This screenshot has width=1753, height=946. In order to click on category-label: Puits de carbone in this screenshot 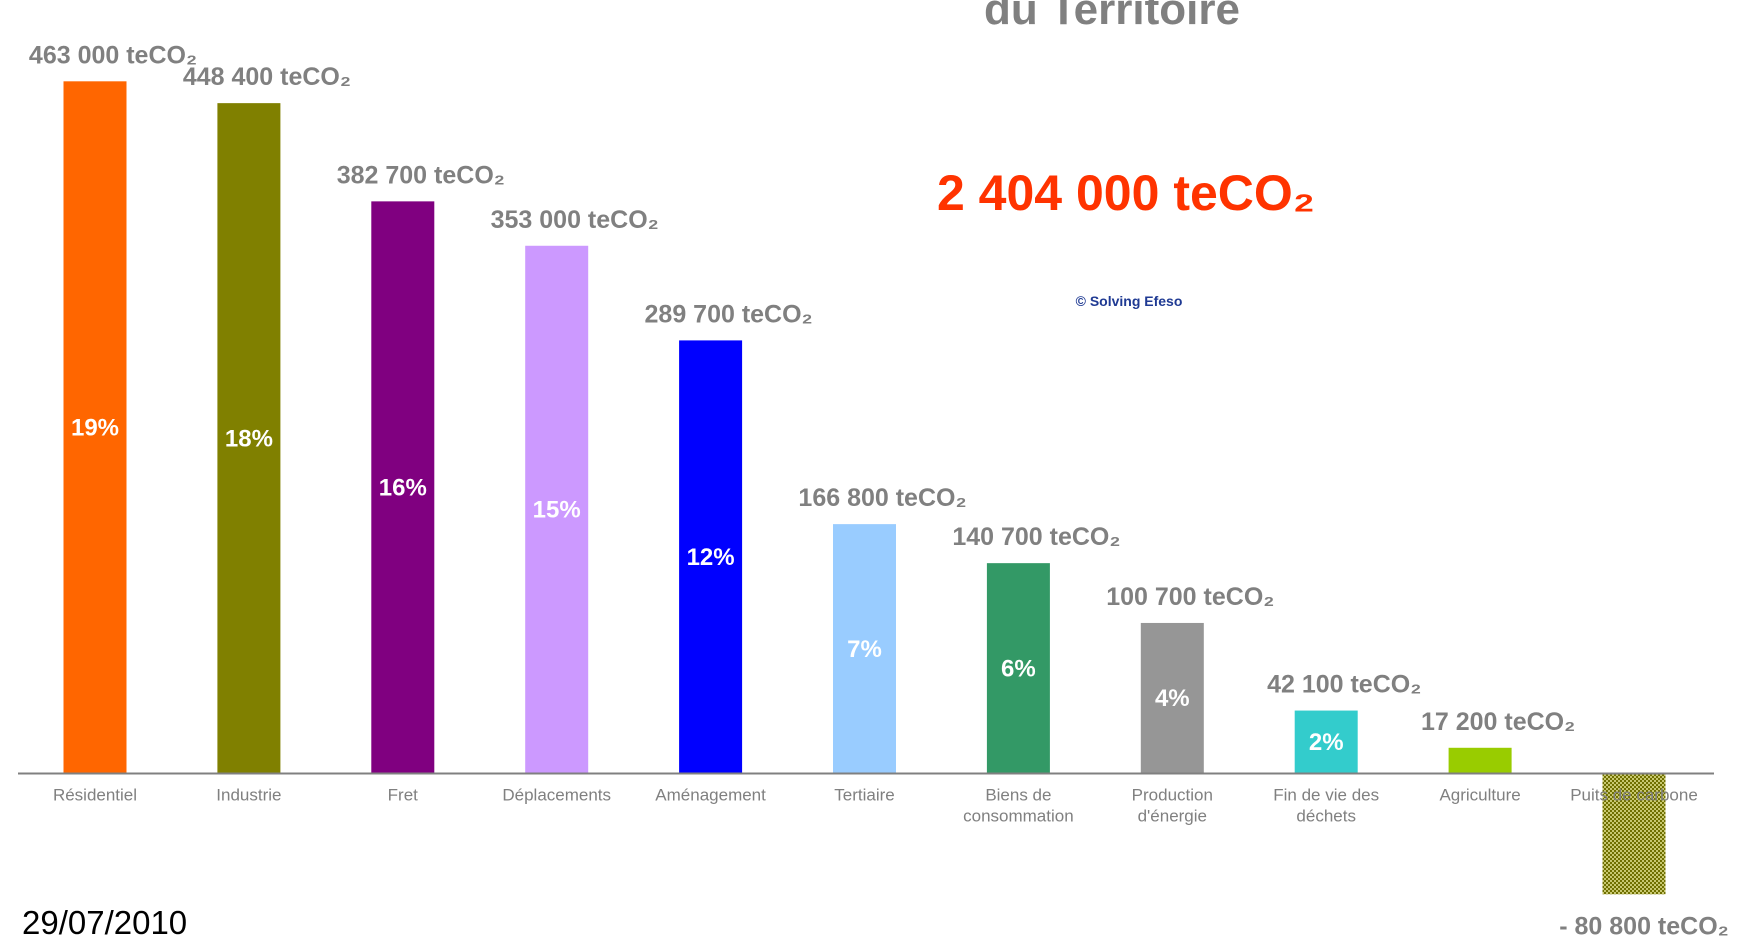, I will do `click(1634, 795)`.